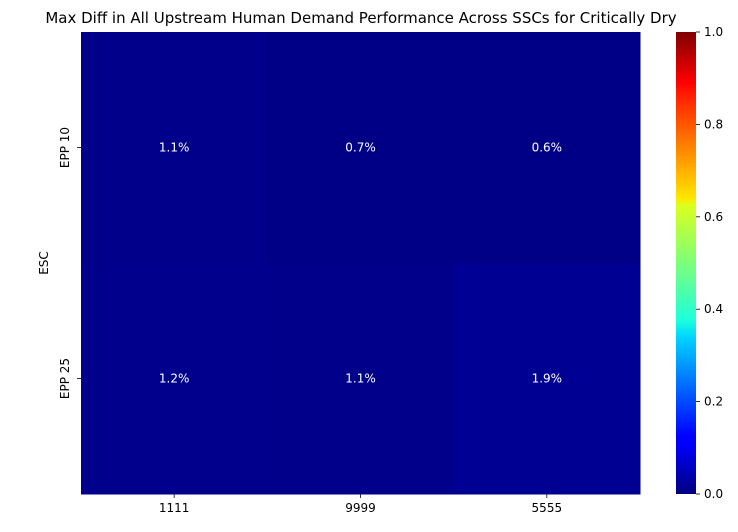 Image resolution: width=738 pixels, height=532 pixels. What do you see at coordinates (65, 378) in the screenshot?
I see `y-tick-label: EPP 25` at bounding box center [65, 378].